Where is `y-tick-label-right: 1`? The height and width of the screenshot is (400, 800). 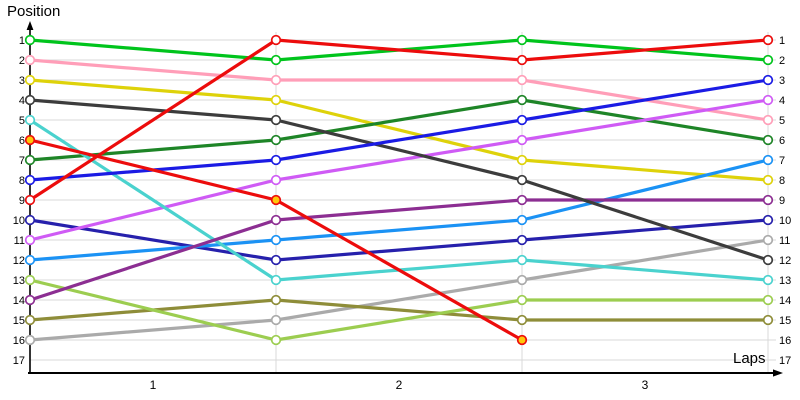 y-tick-label-right: 1 is located at coordinates (782, 41).